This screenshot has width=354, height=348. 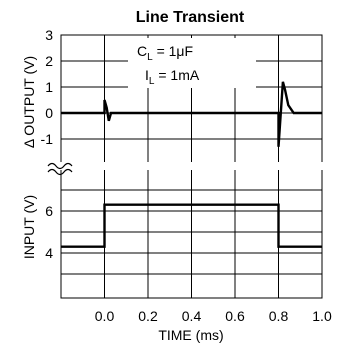 I want to click on y-tick-label: 4, so click(x=49, y=253).